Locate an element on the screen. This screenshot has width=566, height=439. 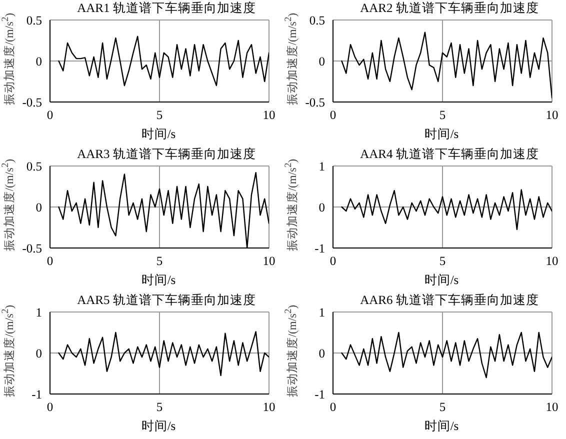
chart-title: AAR5 轨道谱下车辆垂向加速度 is located at coordinates (166, 300).